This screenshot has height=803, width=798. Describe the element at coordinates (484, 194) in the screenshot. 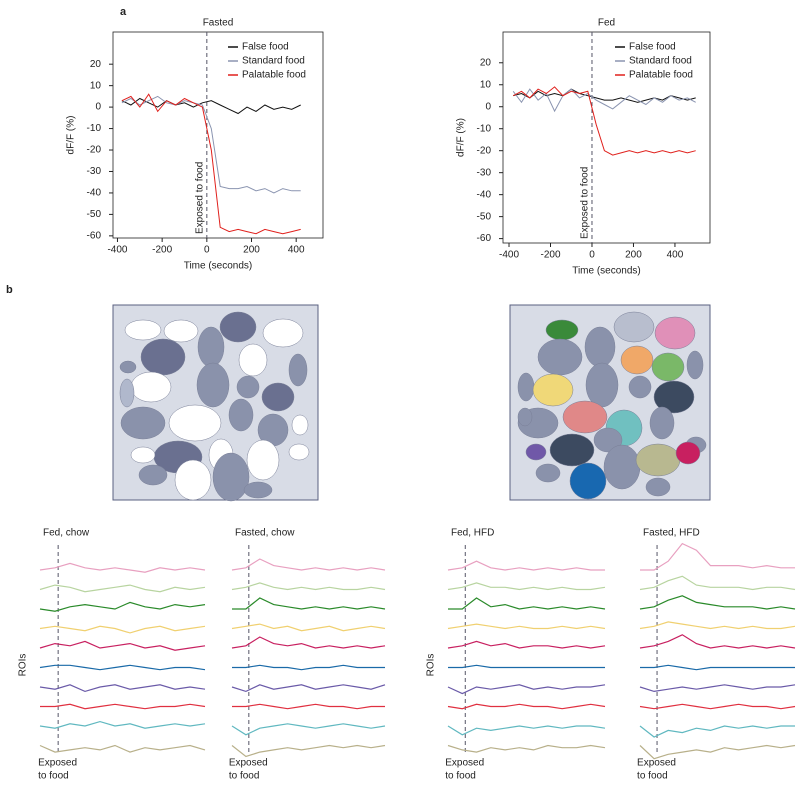

I see `y-tick-label: -40` at that location.